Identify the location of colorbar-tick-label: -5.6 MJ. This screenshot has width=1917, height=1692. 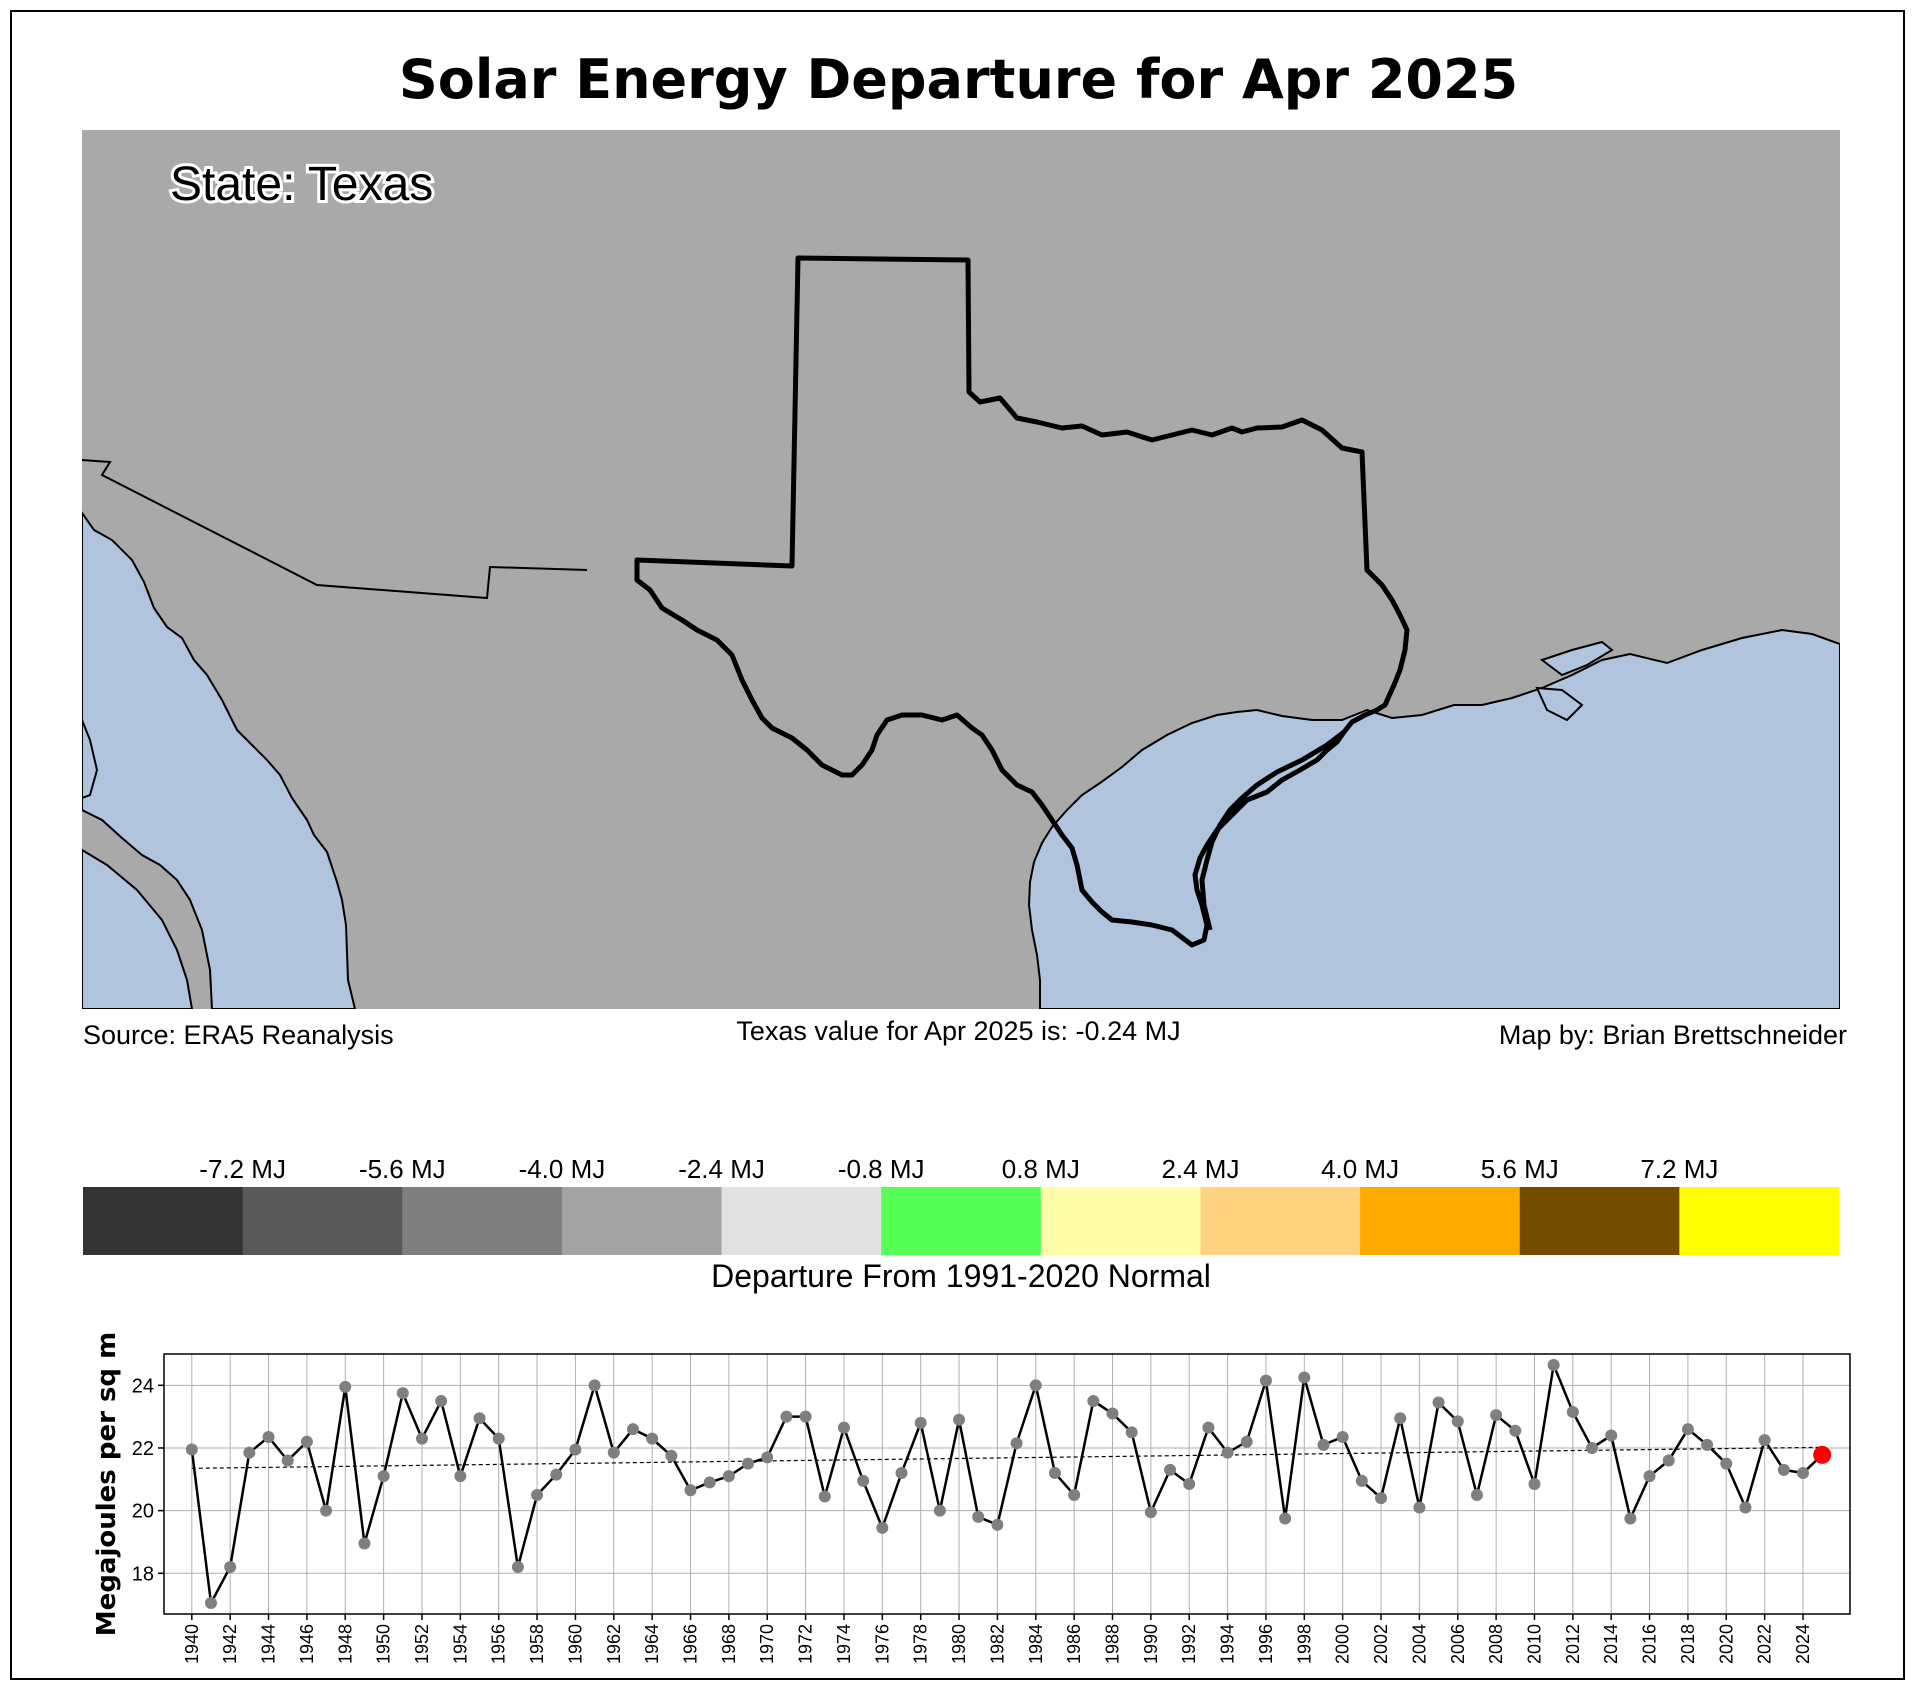
(402, 1169).